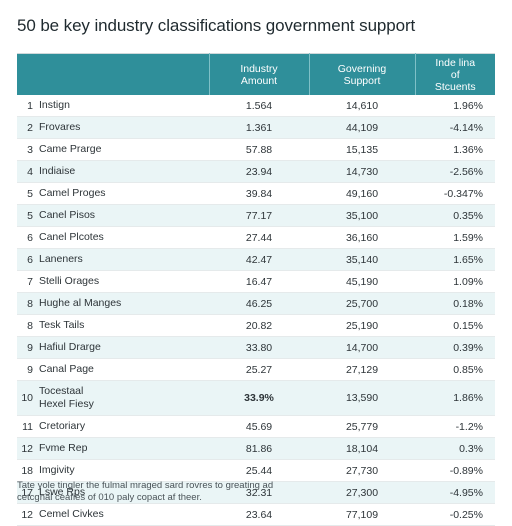  I want to click on students-share: 0.35%, so click(455, 215).